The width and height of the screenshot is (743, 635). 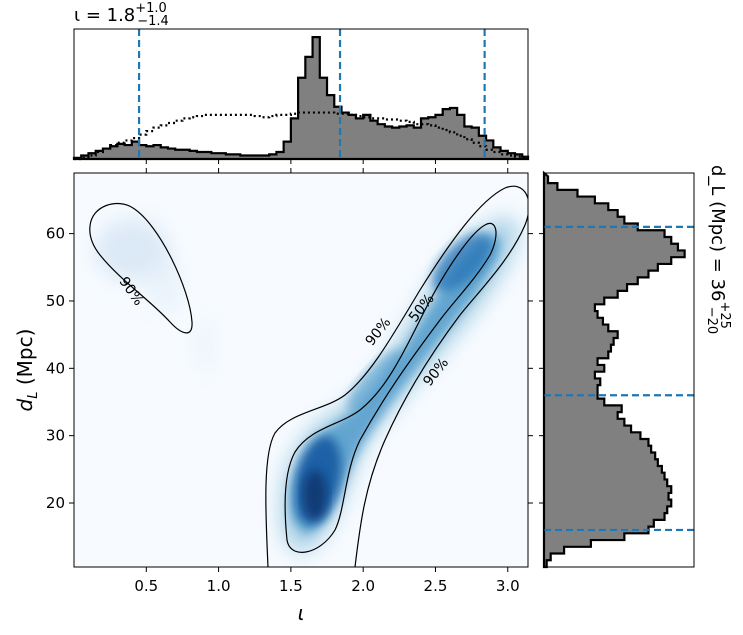 What do you see at coordinates (614, 369) in the screenshot?
I see `right-hist-filled` at bounding box center [614, 369].